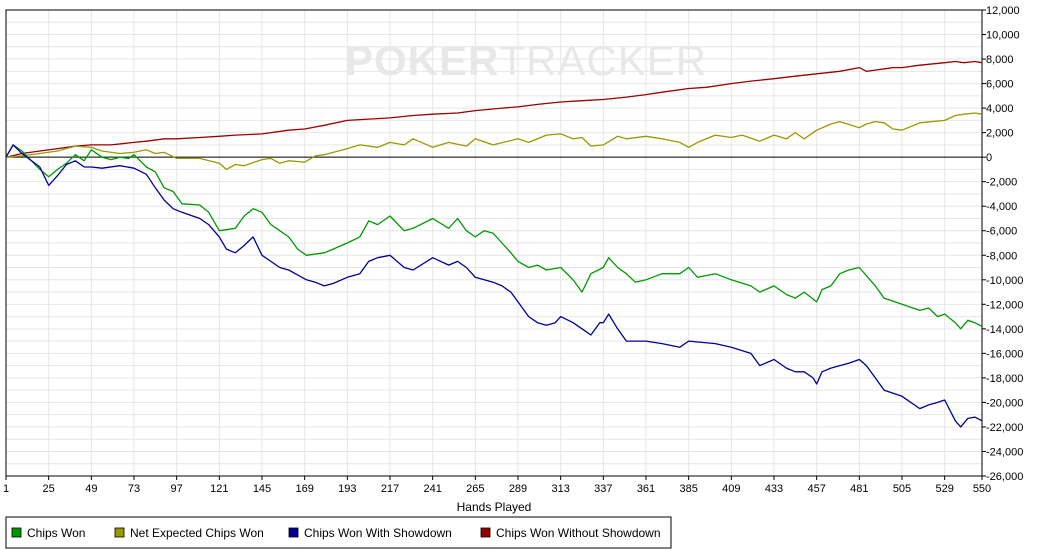 This screenshot has height=550, width=1038. What do you see at coordinates (56, 533) in the screenshot?
I see `legend-label: Chips Won` at bounding box center [56, 533].